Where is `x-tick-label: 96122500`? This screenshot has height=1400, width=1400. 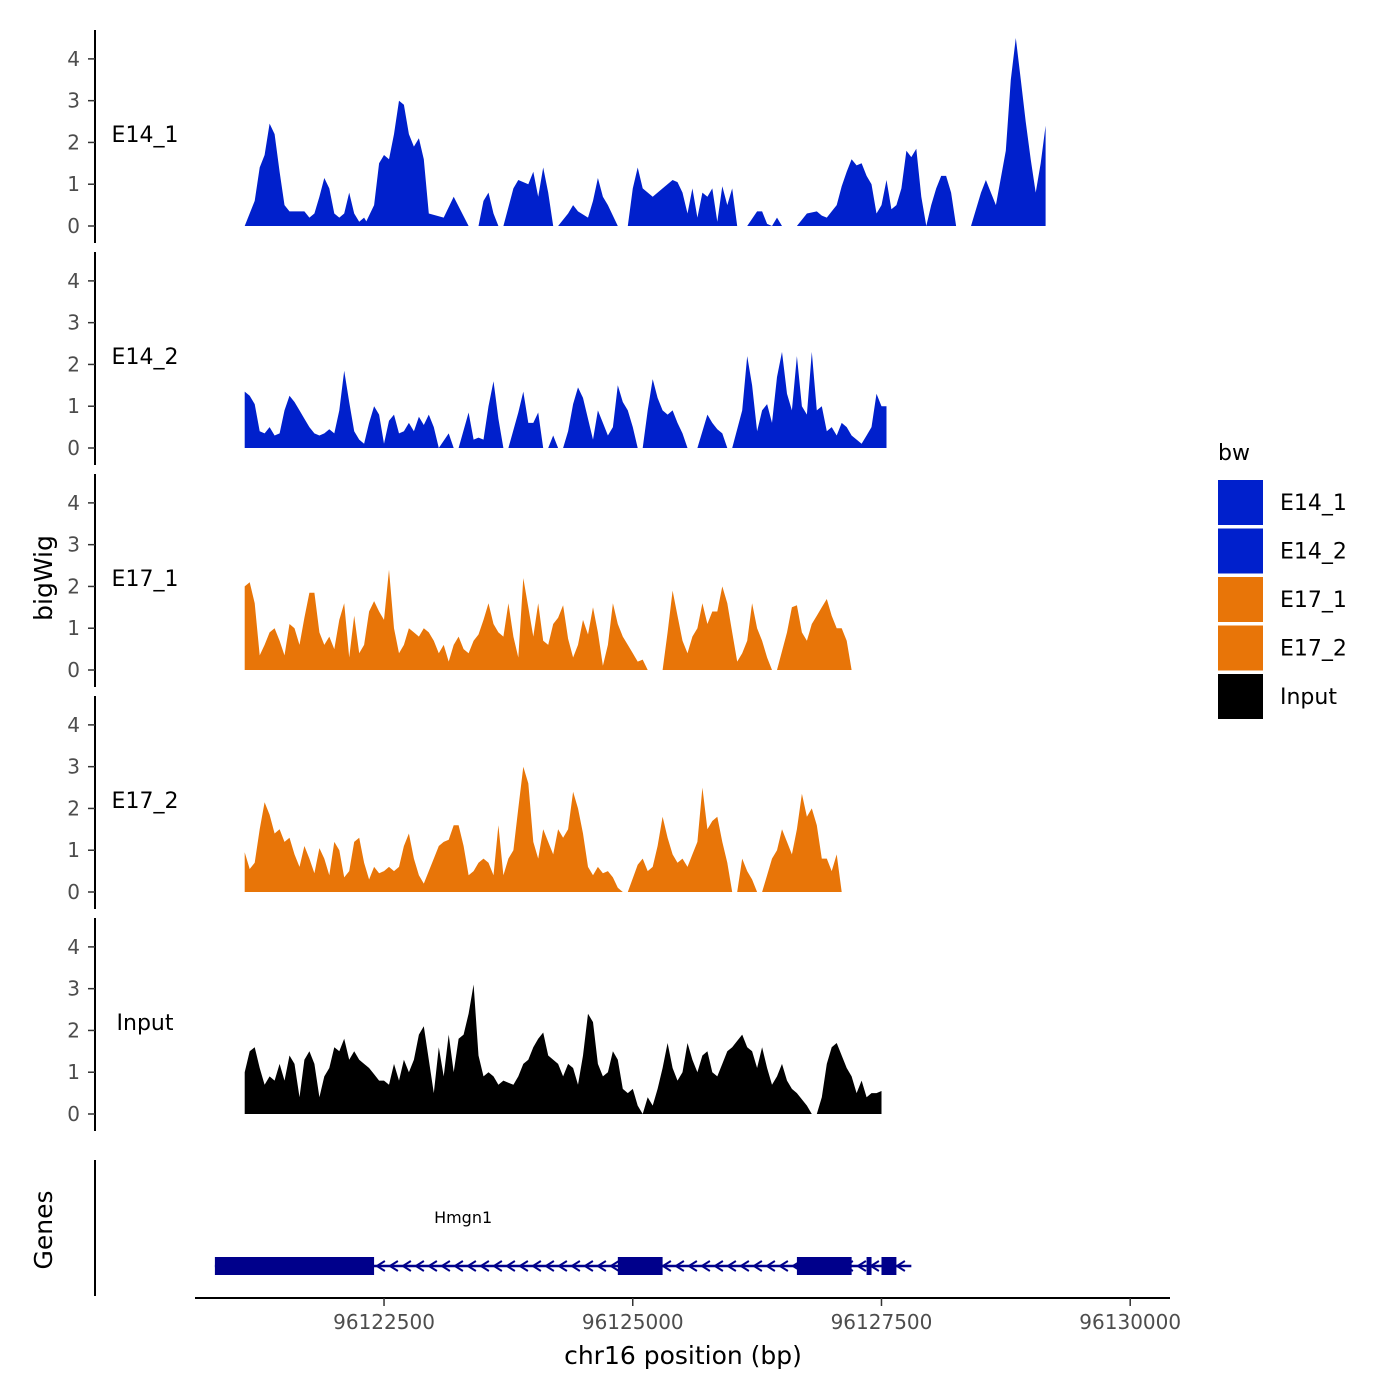 x-tick-label: 96122500 is located at coordinates (384, 1322).